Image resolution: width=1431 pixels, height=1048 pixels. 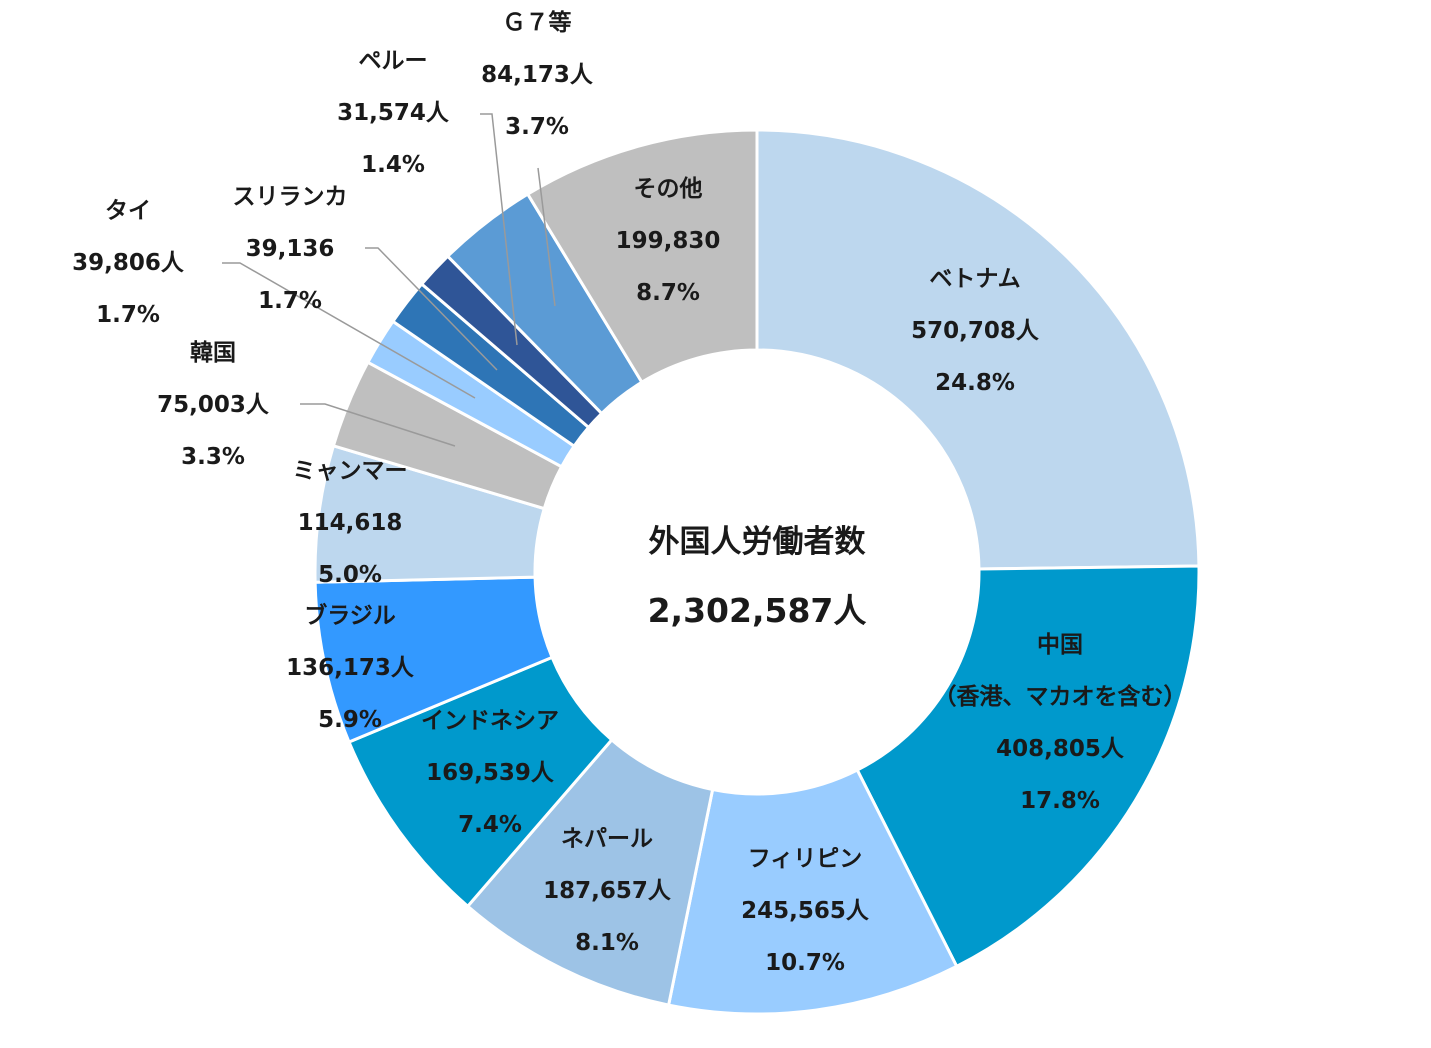 I want to click on slice-4-name: インドネシア, so click(x=490, y=721).